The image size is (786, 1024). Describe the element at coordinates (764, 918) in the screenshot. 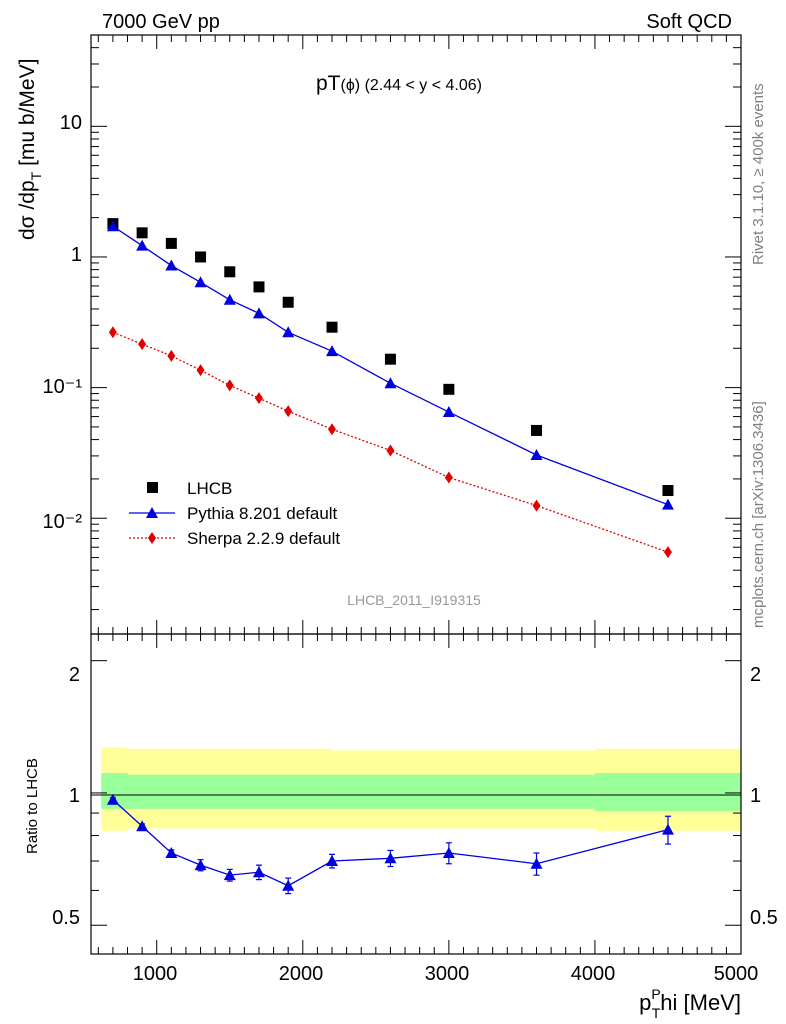

I see `ratio-ytick-label-right-0.5: 0.5` at that location.